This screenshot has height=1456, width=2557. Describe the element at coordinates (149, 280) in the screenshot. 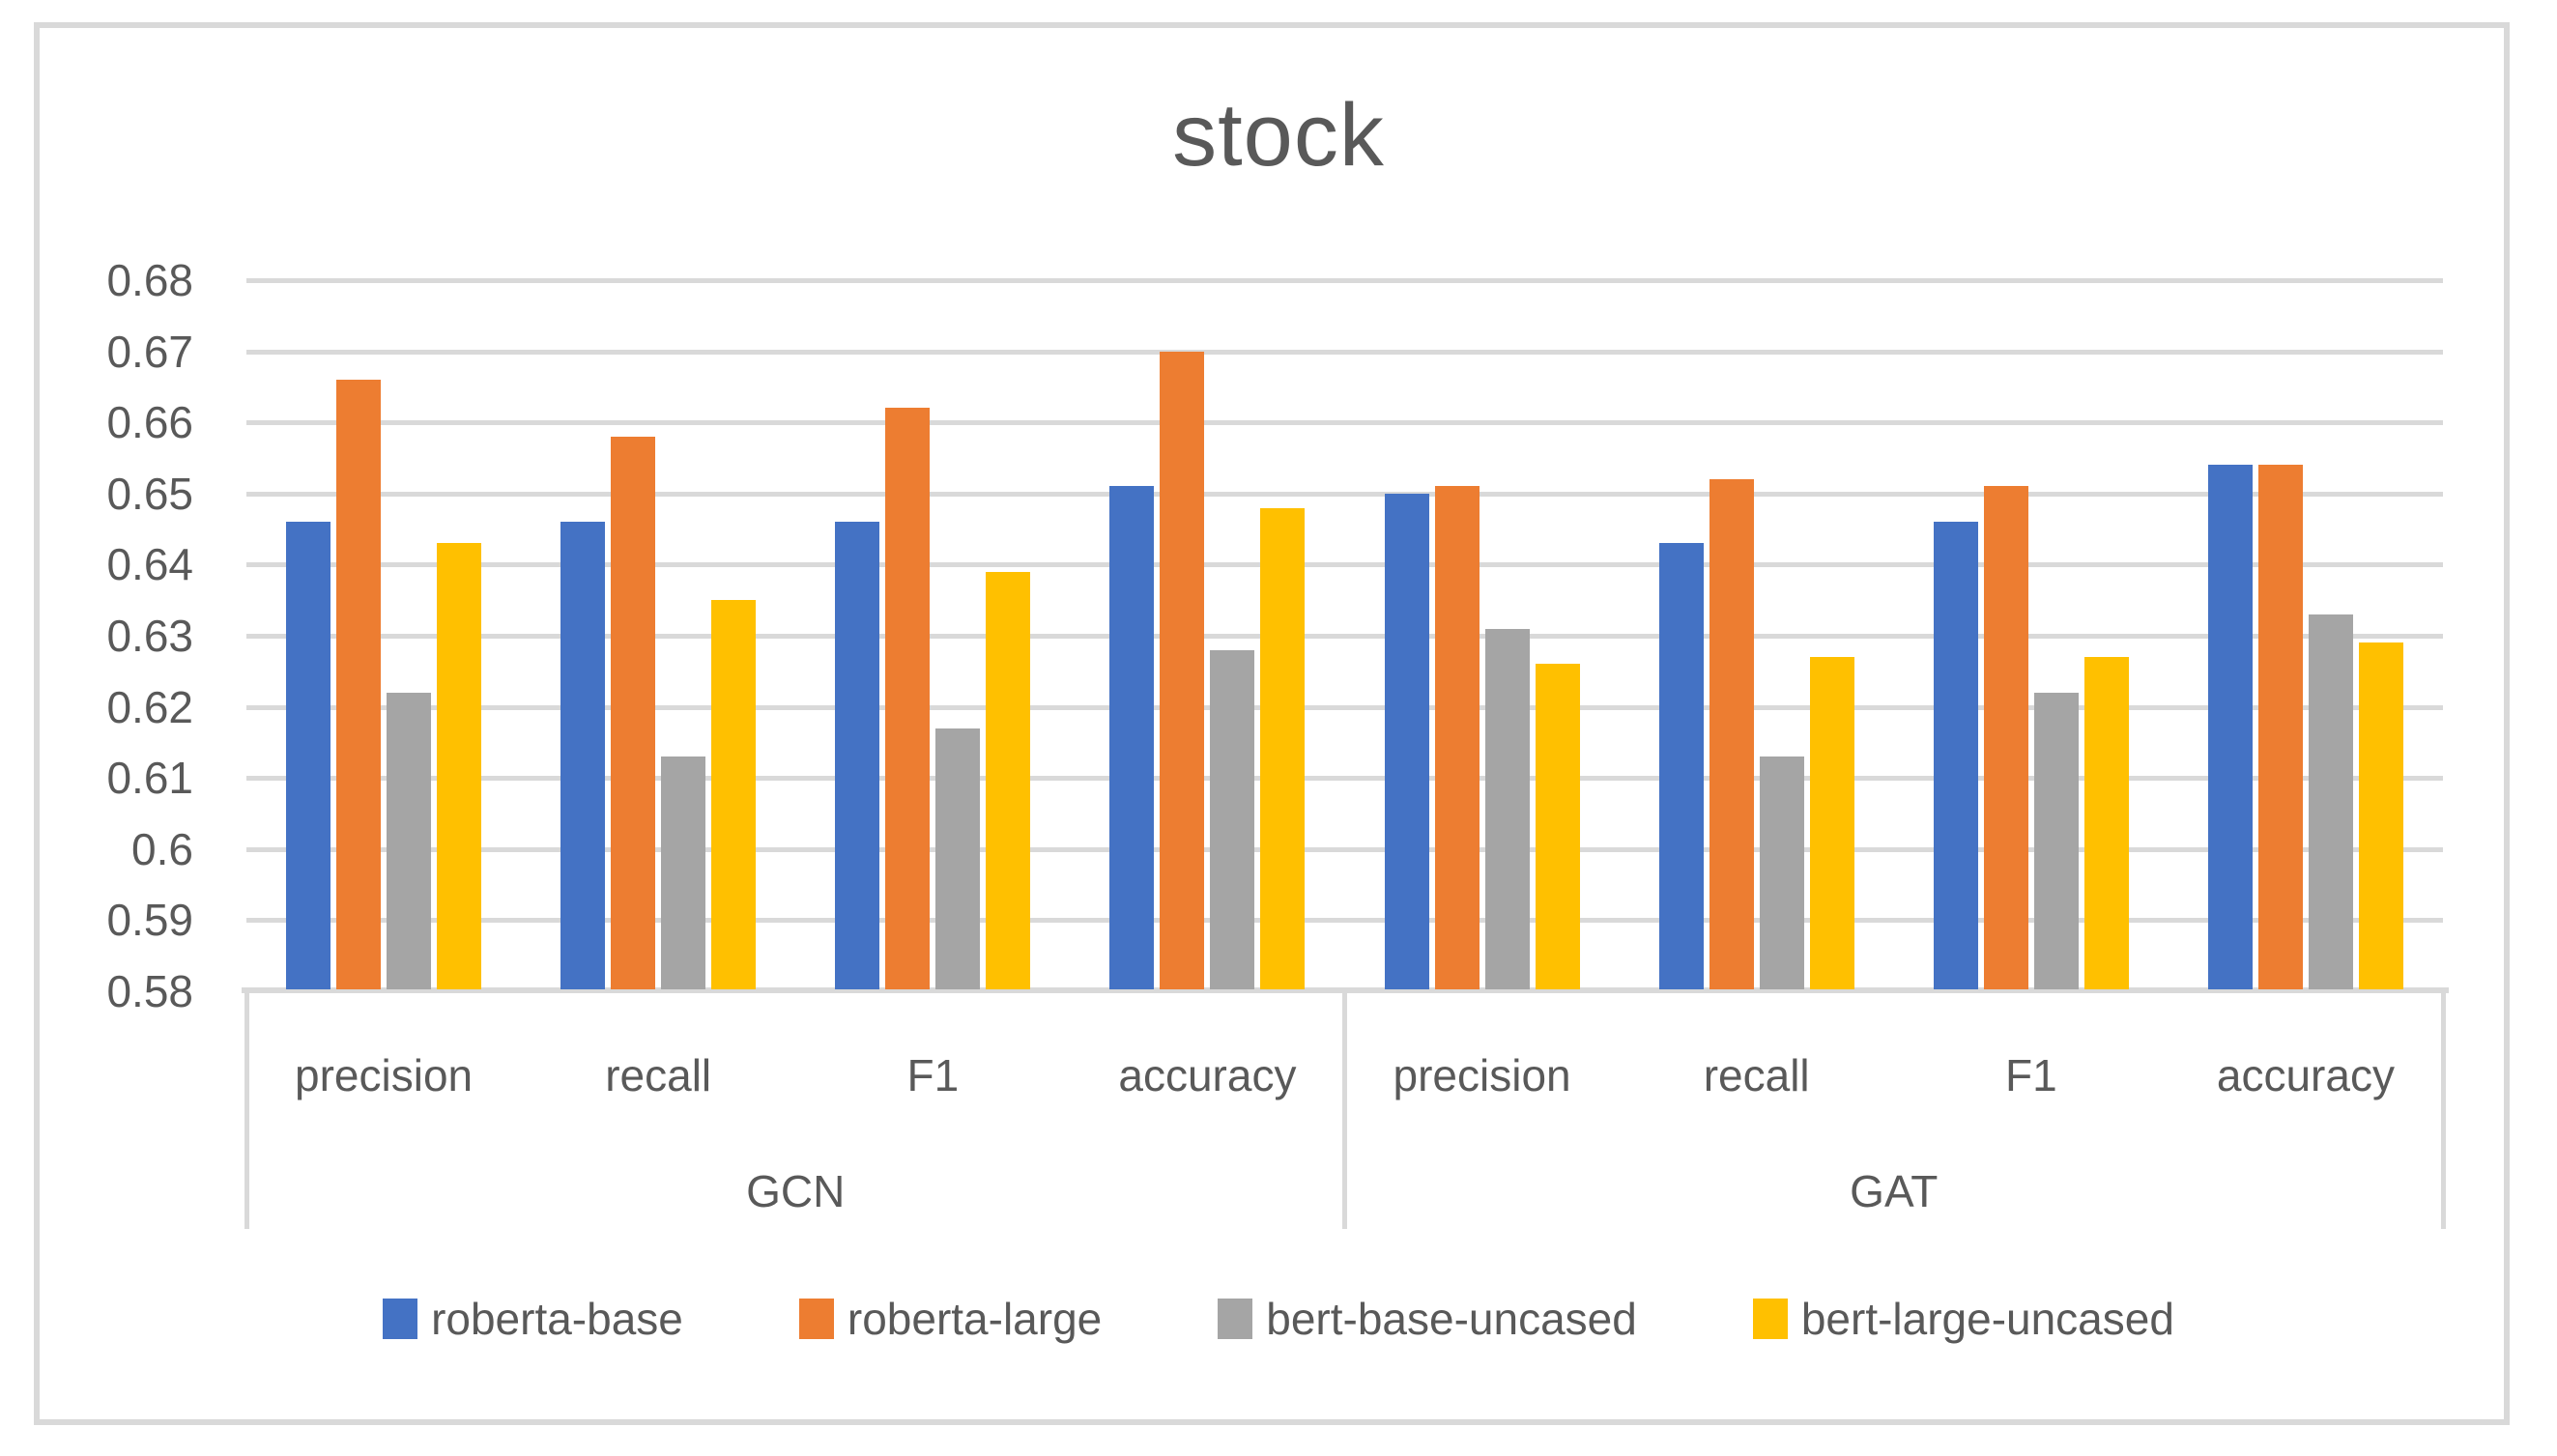

I see `y-axis-tick-label: 0.68` at that location.